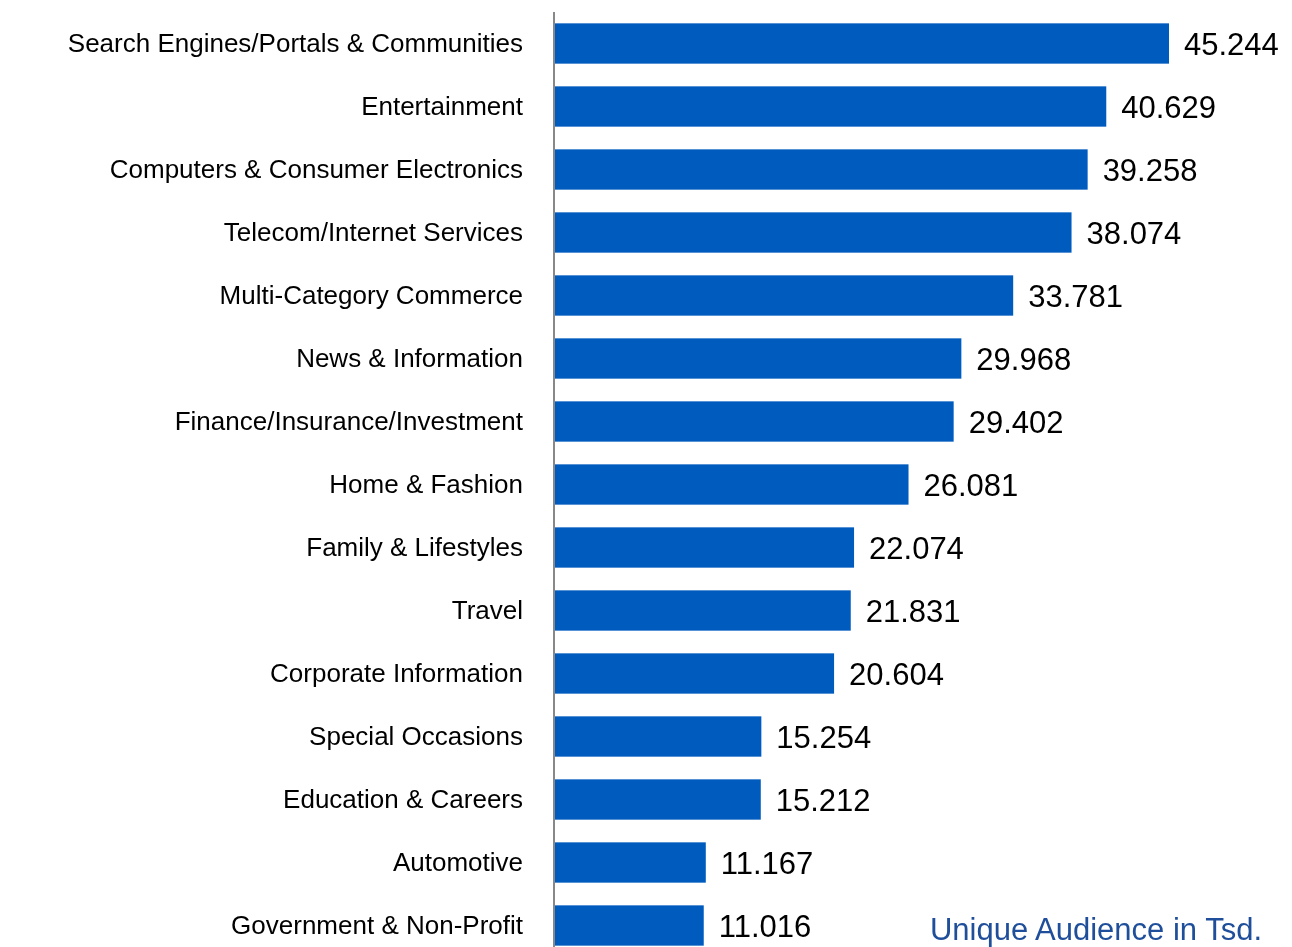 The height and width of the screenshot is (947, 1292). I want to click on y-tick-label: Multi-Category Commerce, so click(371, 294).